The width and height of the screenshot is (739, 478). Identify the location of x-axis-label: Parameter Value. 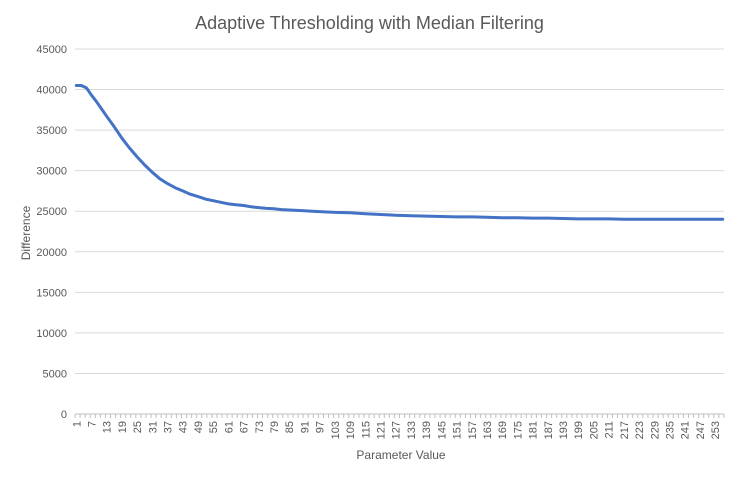
(400, 455).